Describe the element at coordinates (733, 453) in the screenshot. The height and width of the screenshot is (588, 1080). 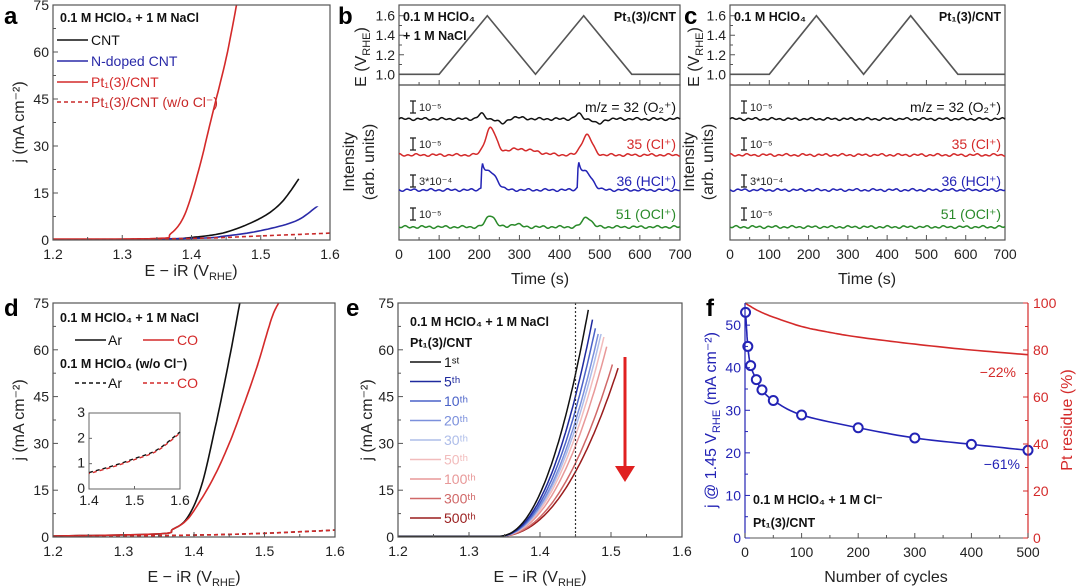
I see `f-left-y-tick-label: 20` at that location.